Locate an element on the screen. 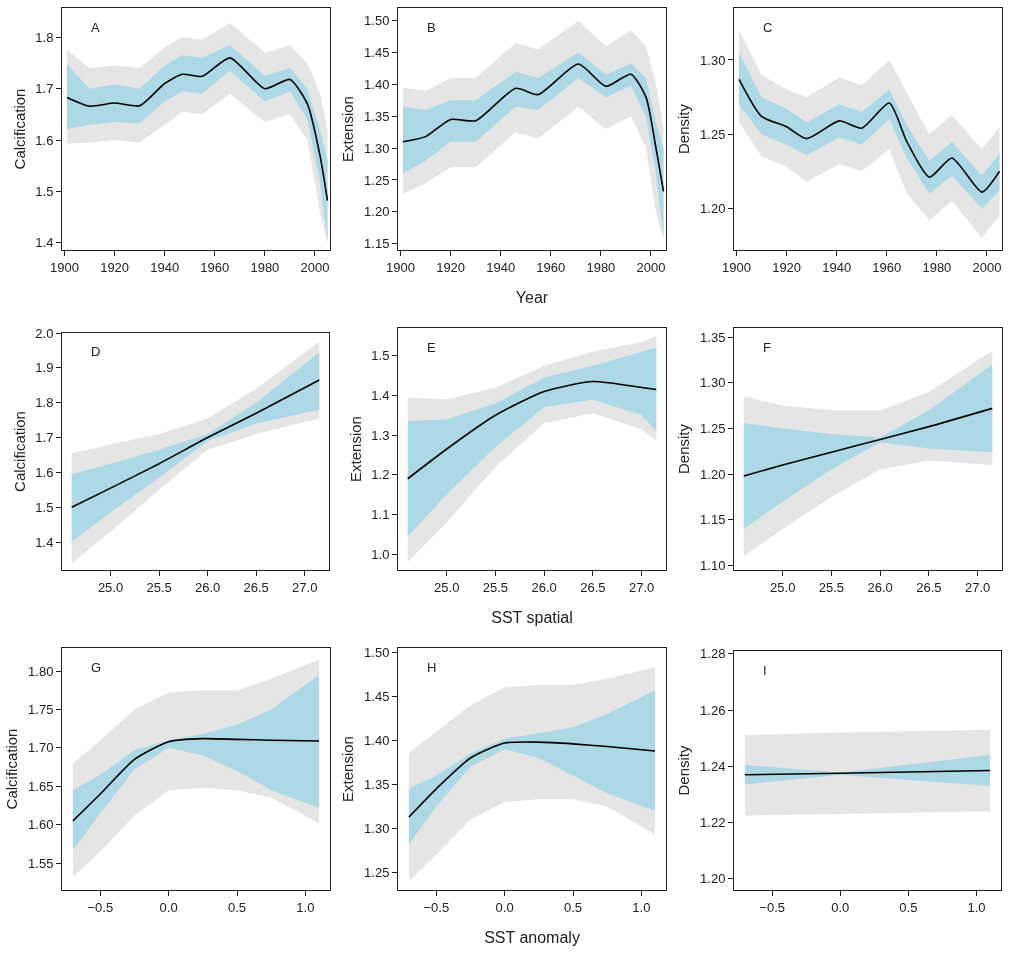 Image resolution: width=1009 pixels, height=960 pixels. annotation: I is located at coordinates (765, 670).